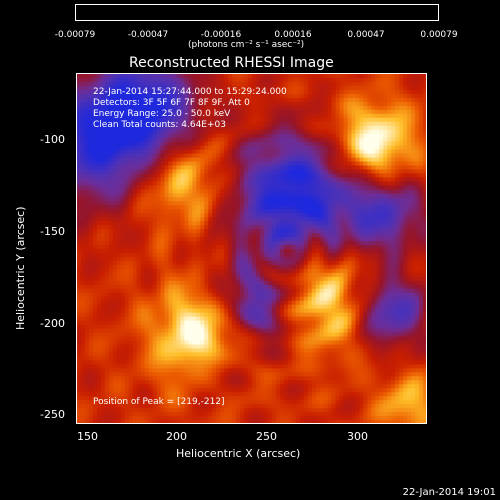 This screenshot has height=500, width=500. What do you see at coordinates (87, 436) in the screenshot?
I see `x-tick-label: 150` at bounding box center [87, 436].